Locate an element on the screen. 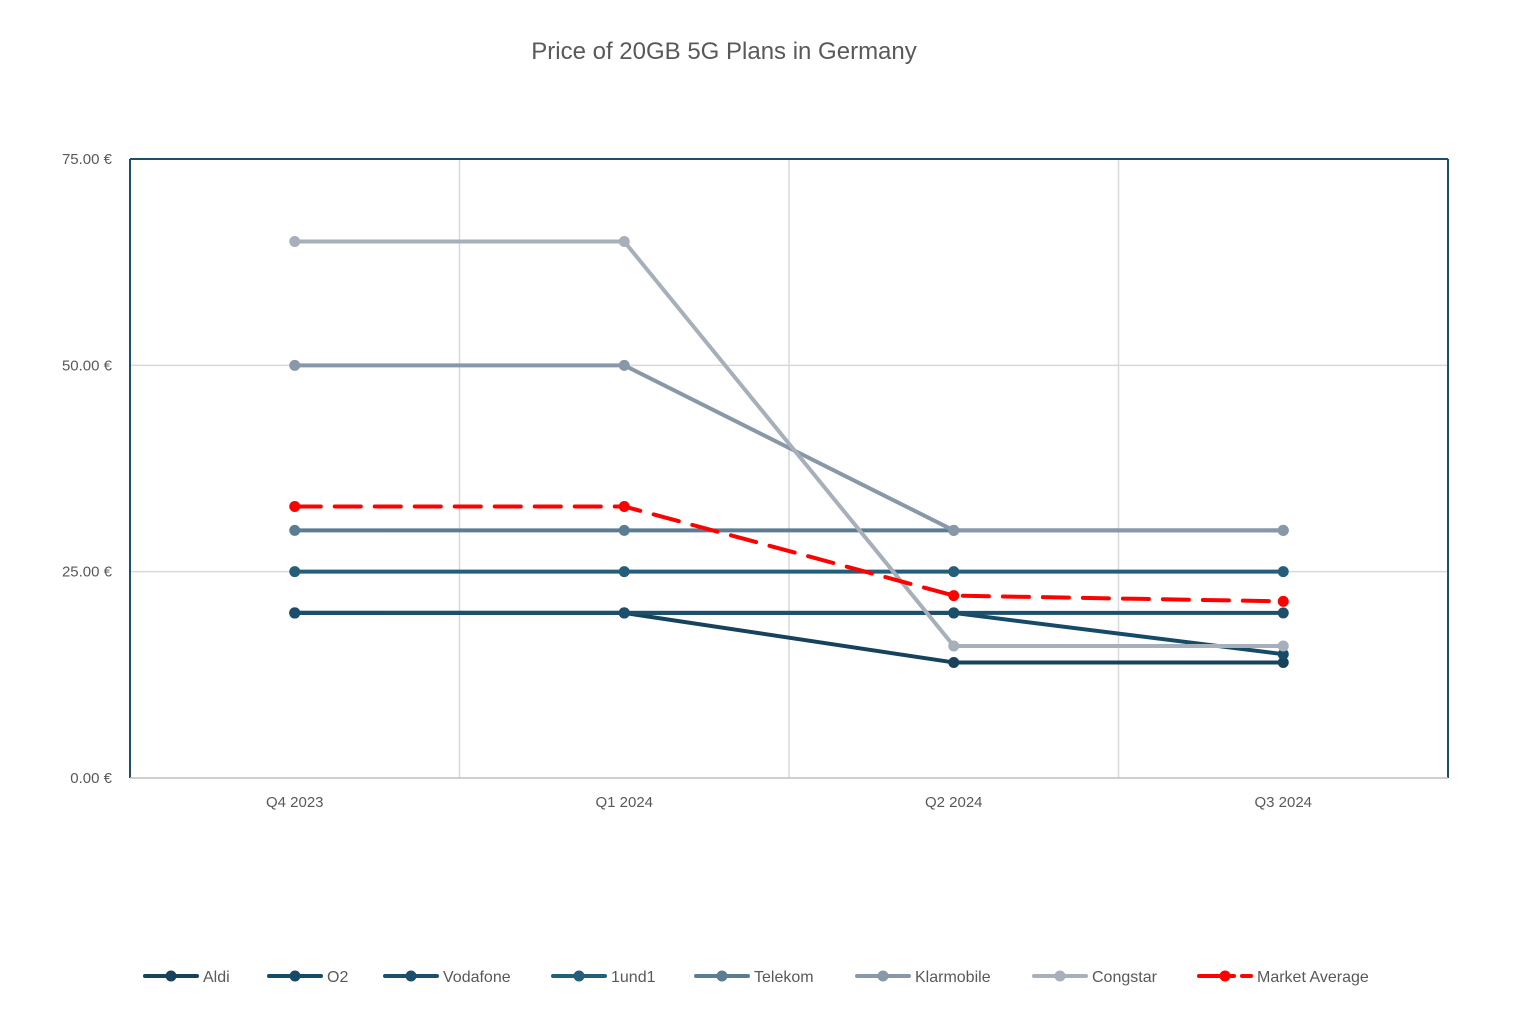 The height and width of the screenshot is (1012, 1522). legend-label: Vodafone is located at coordinates (477, 977).